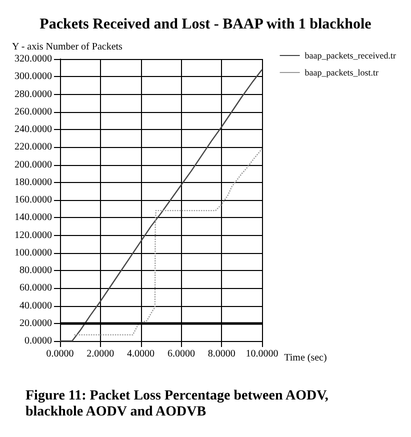 Image resolution: width=411 pixels, height=437 pixels. I want to click on y-tick-label: 100.0000, so click(33, 252).